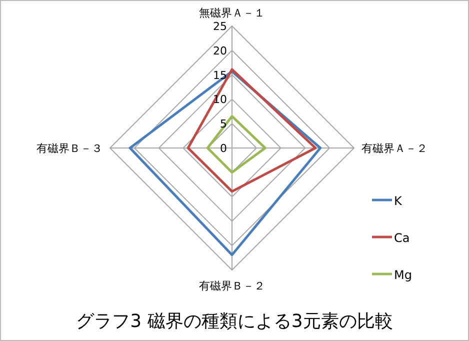  Describe the element at coordinates (220, 26) in the screenshot. I see `y-tick-label: 25` at that location.